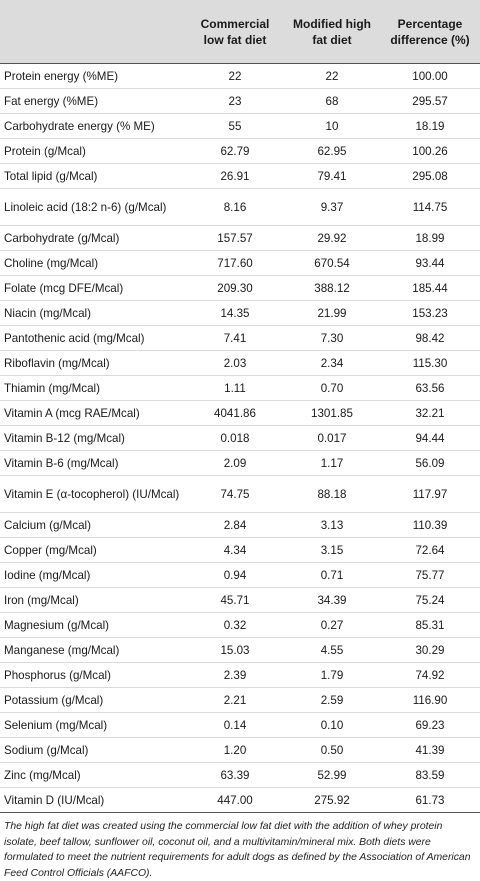 Image resolution: width=480 pixels, height=881 pixels. I want to click on header-low-fat-diet: Commercial low fat diet, so click(235, 32).